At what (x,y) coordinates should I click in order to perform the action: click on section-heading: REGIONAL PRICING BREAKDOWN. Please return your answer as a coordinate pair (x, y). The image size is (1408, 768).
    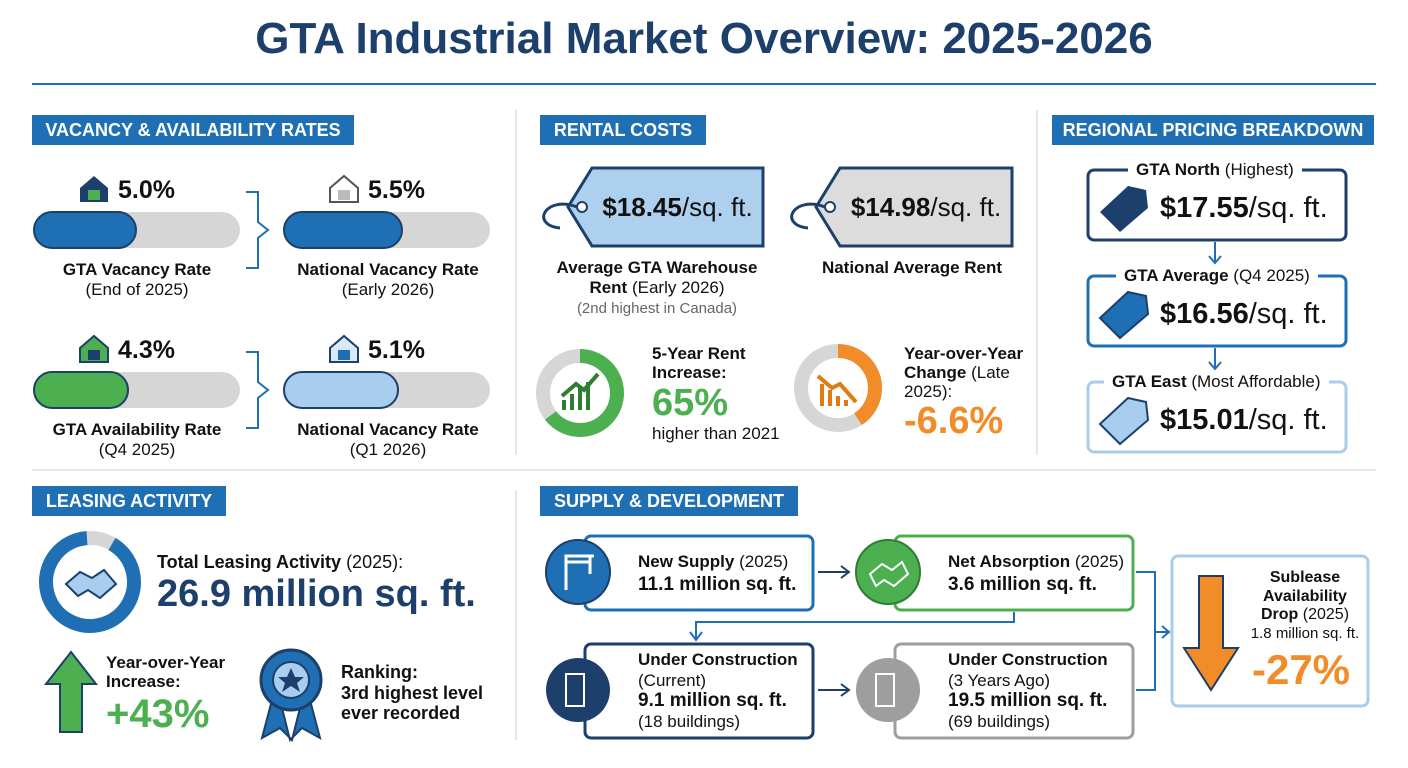
    Looking at the image, I should click on (1213, 130).